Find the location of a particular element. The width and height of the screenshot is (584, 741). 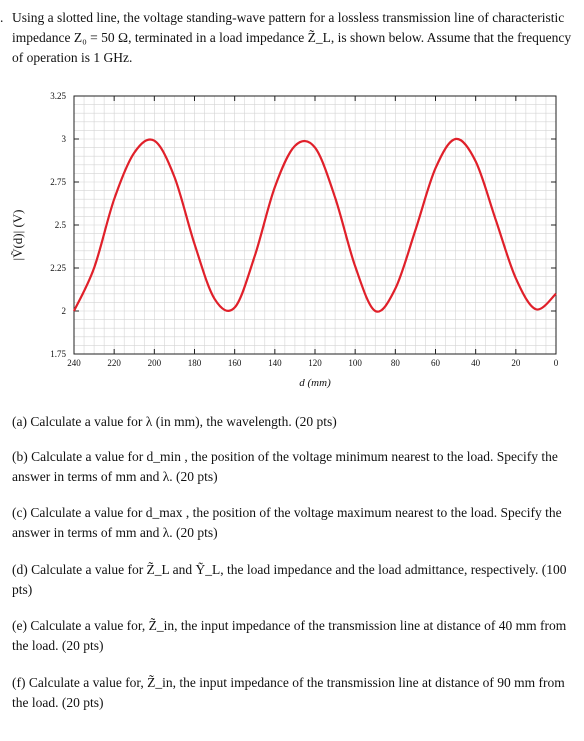

x-tick-label: 180 is located at coordinates (195, 363).